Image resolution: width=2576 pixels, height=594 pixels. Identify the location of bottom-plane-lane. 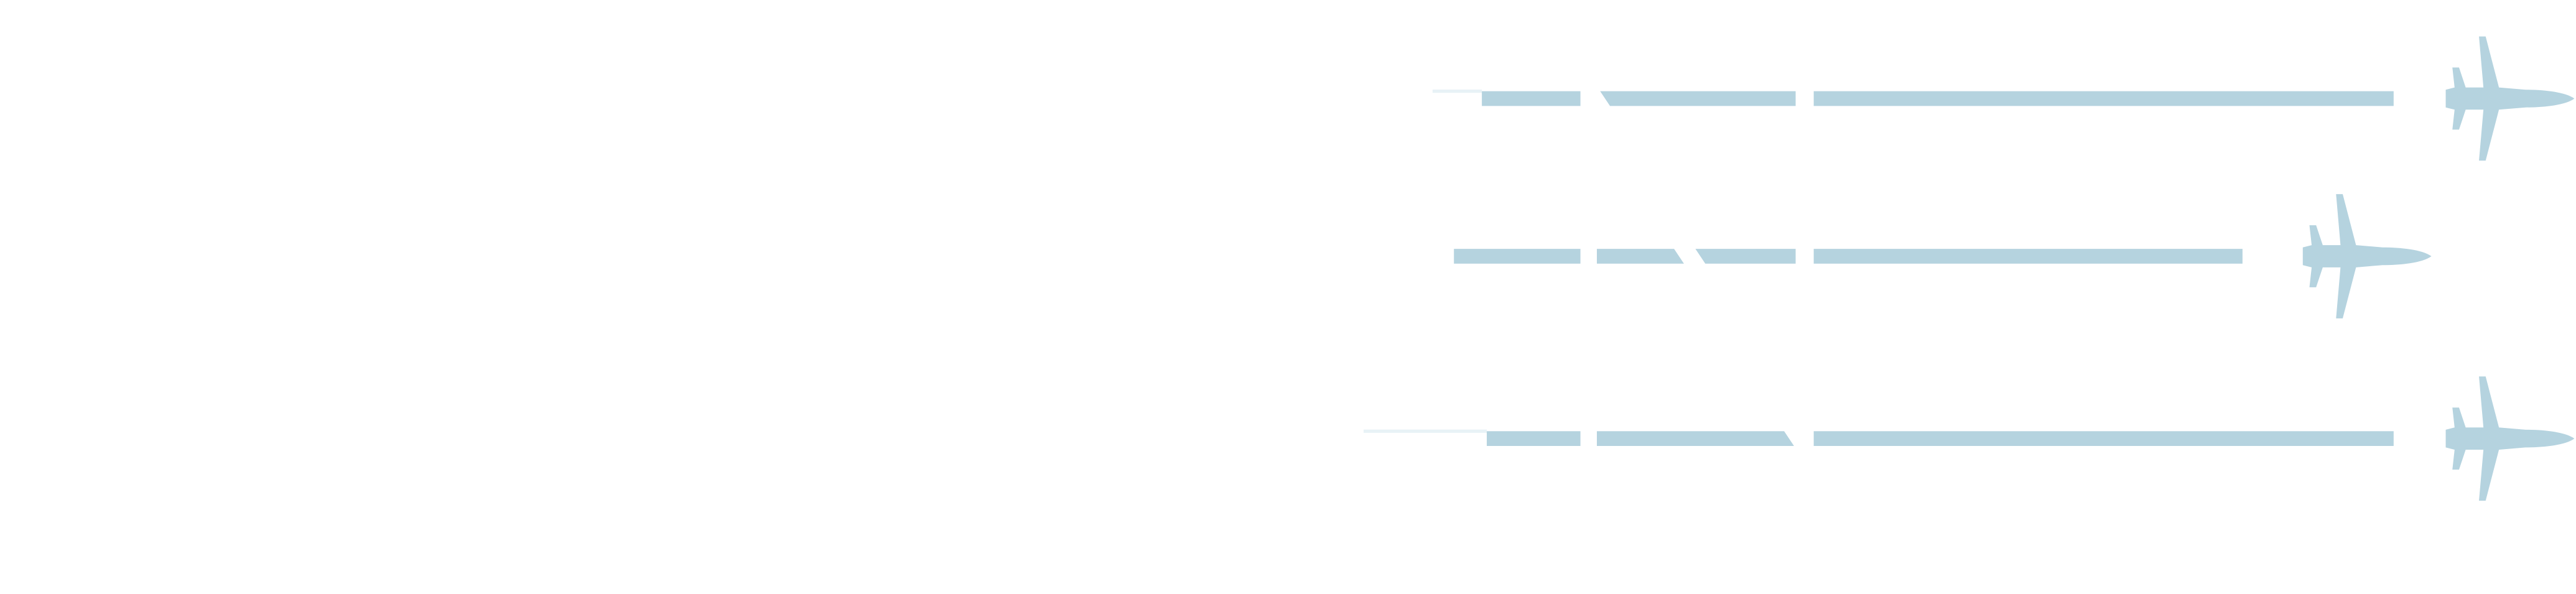
(1969, 438).